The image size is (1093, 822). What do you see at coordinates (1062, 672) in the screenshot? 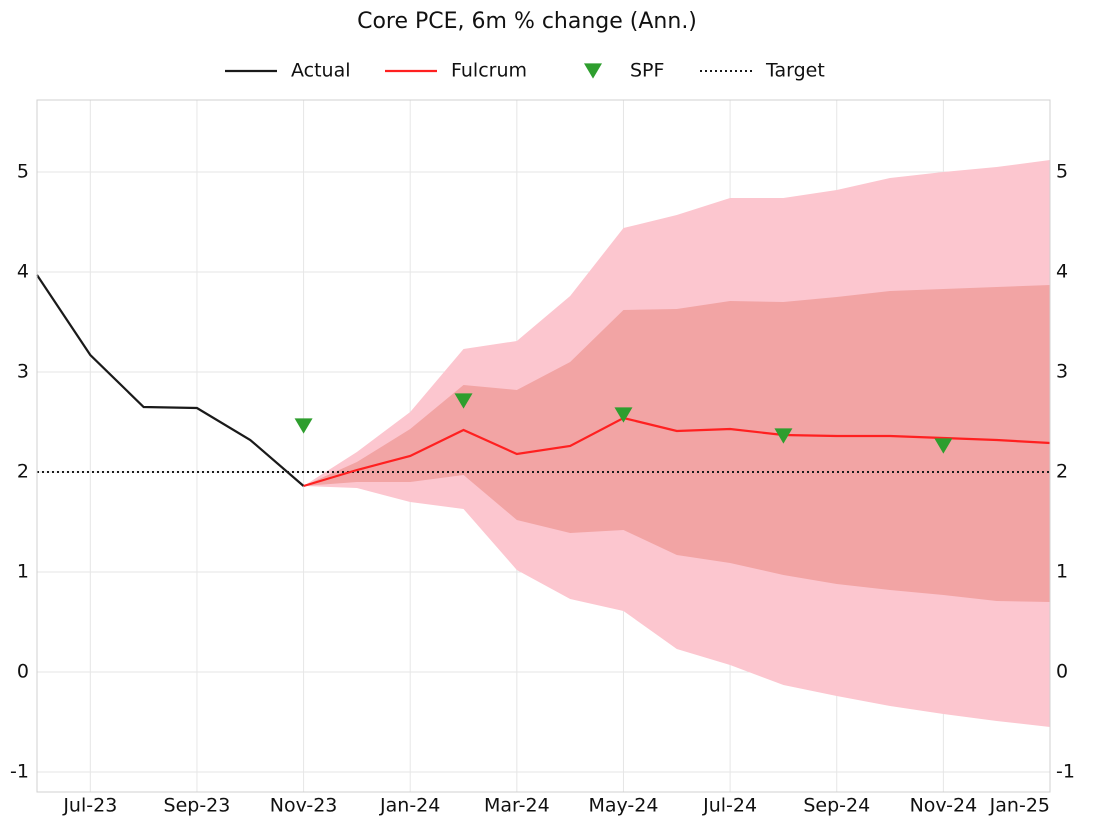
I see `y2-tick-label: 0` at bounding box center [1062, 672].